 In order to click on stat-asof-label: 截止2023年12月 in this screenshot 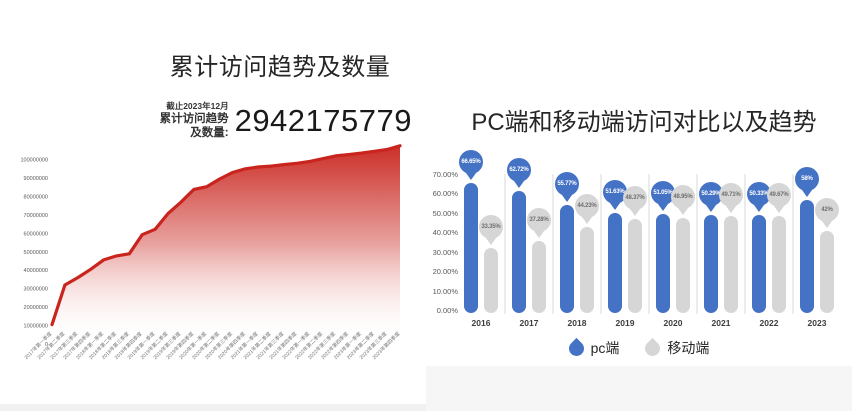, I will do `click(197, 106)`.